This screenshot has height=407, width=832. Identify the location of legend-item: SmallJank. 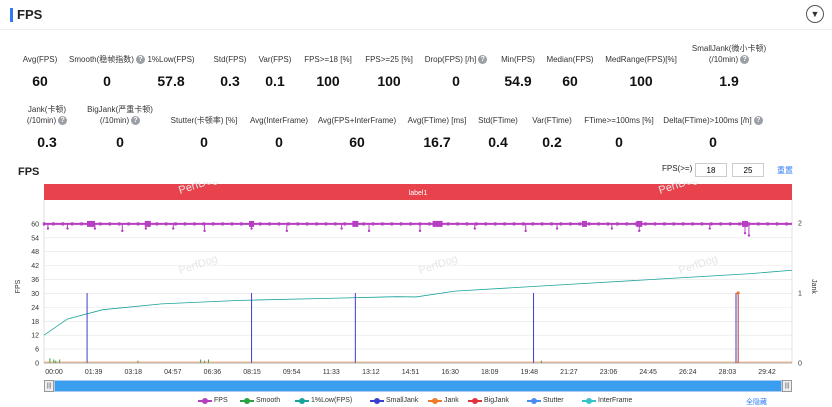
(394, 400).